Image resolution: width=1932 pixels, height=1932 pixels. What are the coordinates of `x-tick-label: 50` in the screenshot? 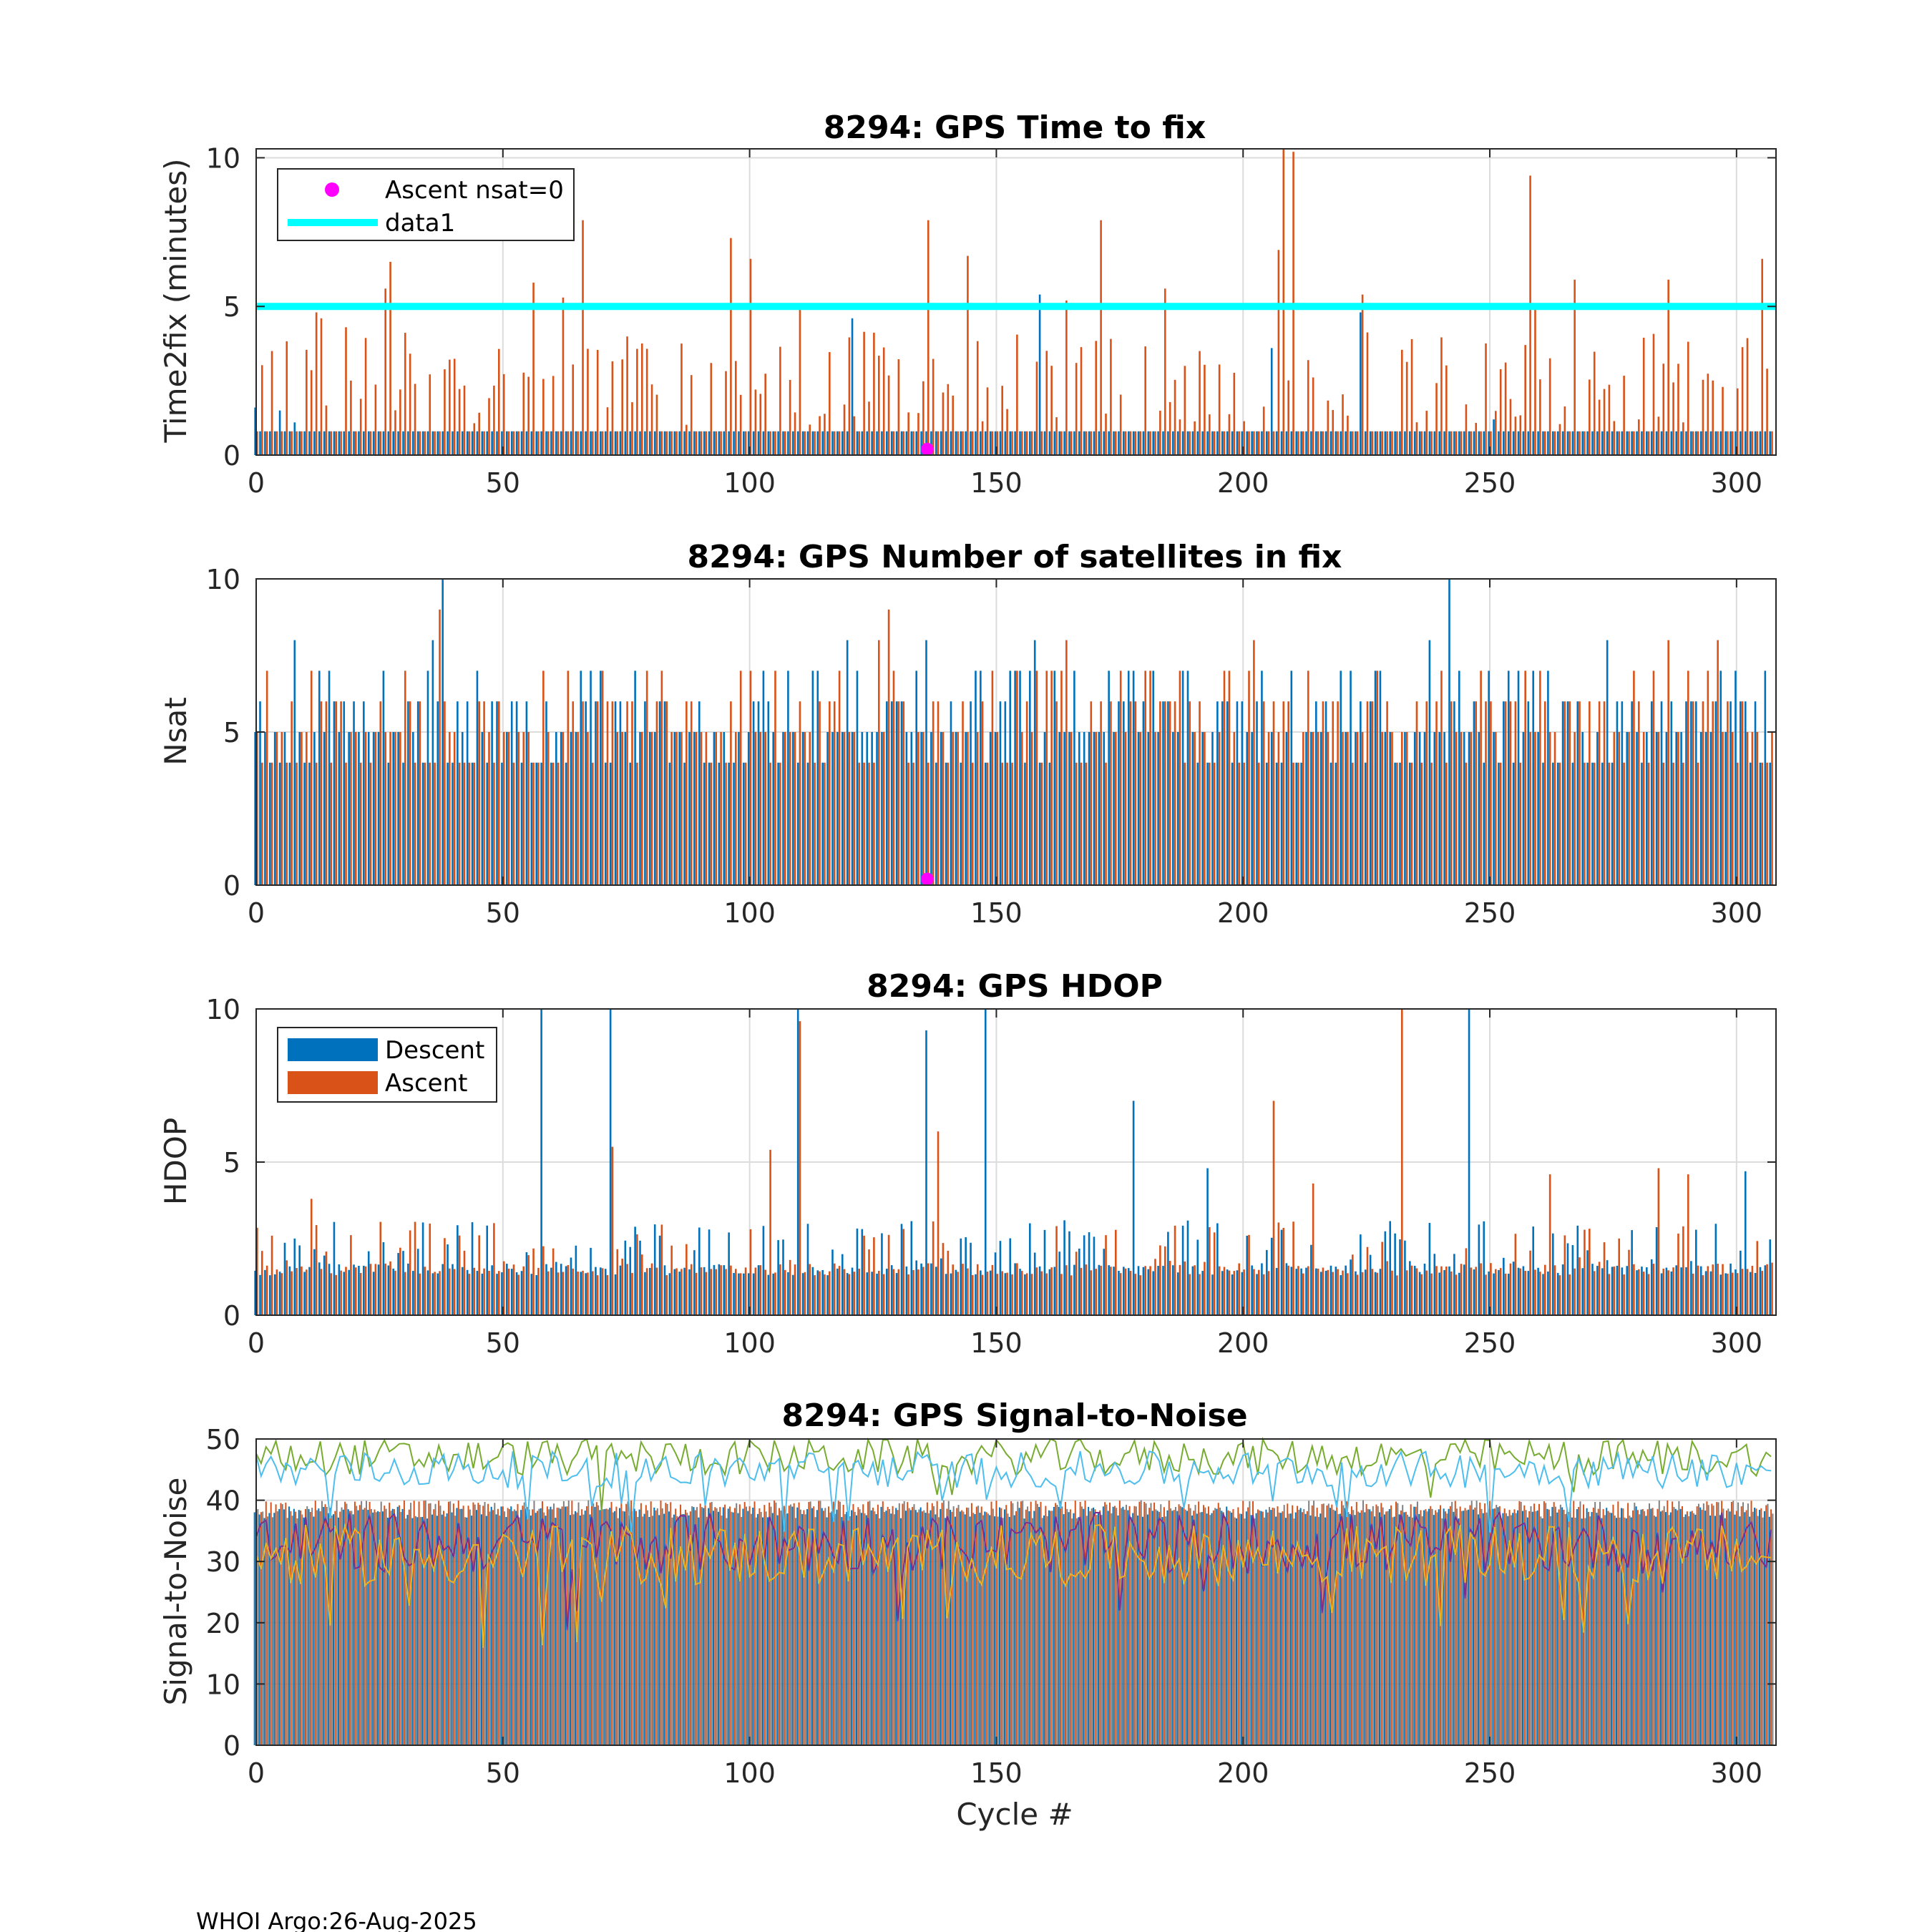 It's located at (503, 913).